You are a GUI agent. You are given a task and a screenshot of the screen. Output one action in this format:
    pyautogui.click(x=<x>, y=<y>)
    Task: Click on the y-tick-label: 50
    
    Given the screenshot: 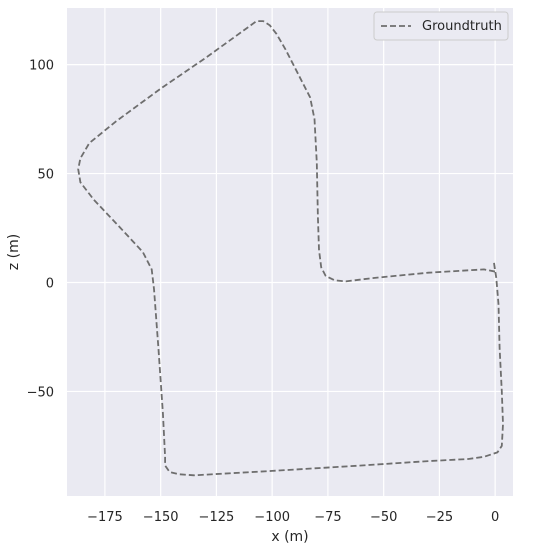 What is the action you would take?
    pyautogui.click(x=45, y=175)
    